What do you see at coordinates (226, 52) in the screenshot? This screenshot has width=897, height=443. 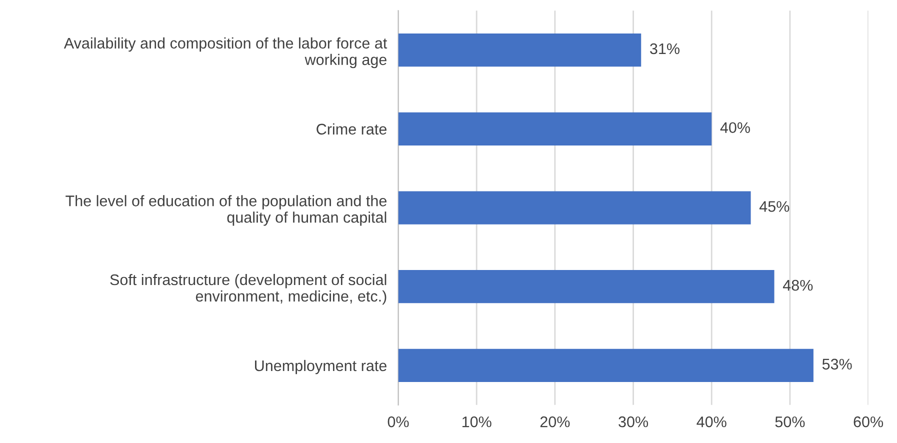 I see `y-tick-label: Availability and composition of the labor force at working age` at bounding box center [226, 52].